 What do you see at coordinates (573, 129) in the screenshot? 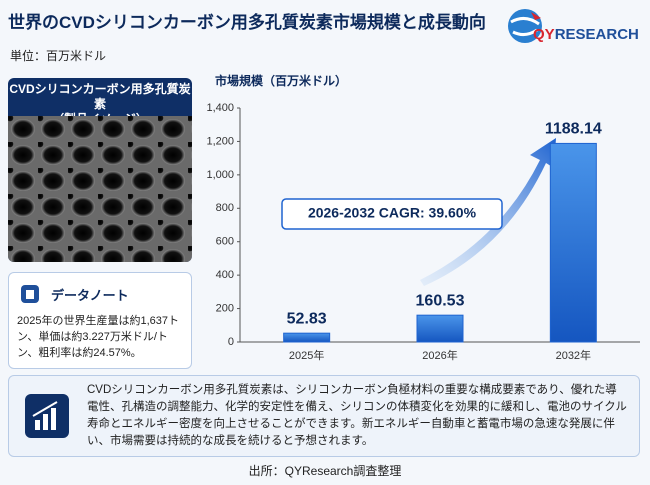
I see `value-label: 1188.14` at bounding box center [573, 129].